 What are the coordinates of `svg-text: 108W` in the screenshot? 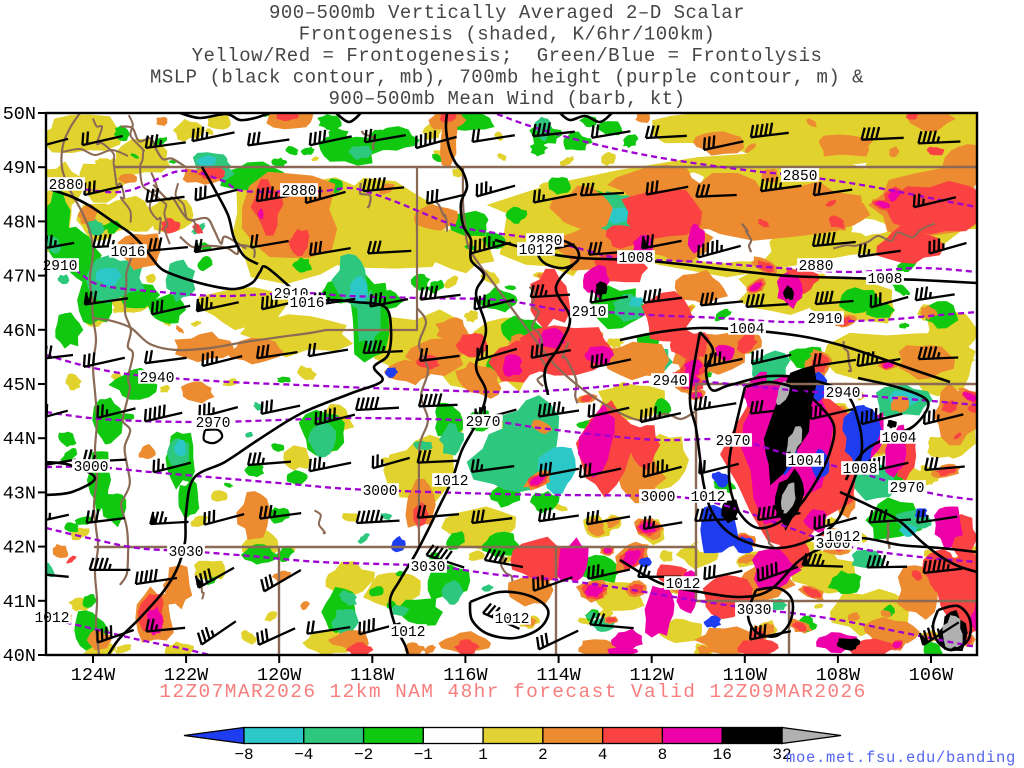 It's located at (838, 675).